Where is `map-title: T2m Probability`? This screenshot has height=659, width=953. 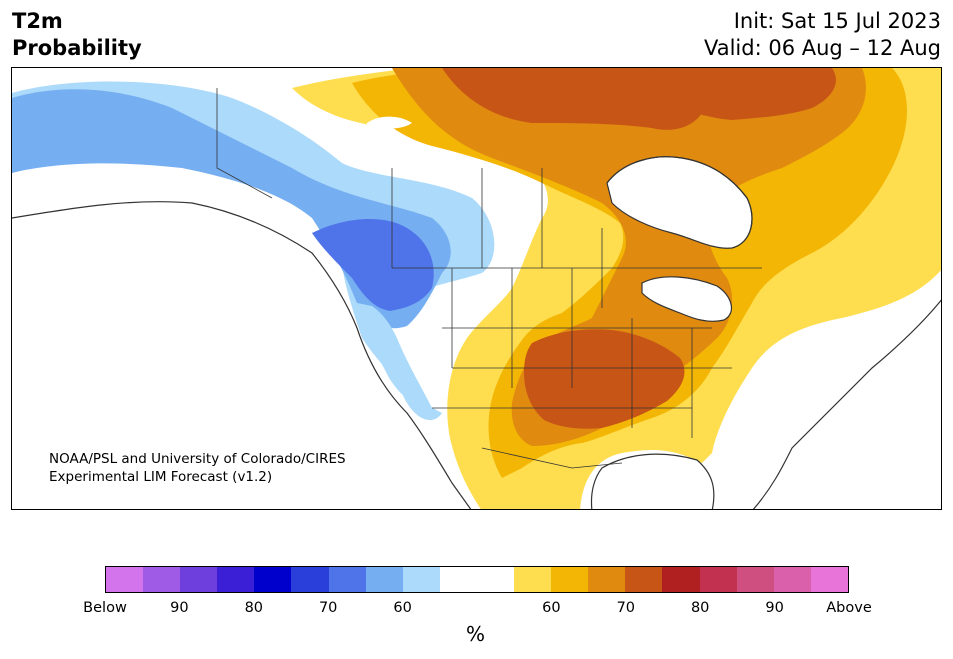 map-title: T2m Probability is located at coordinates (77, 35).